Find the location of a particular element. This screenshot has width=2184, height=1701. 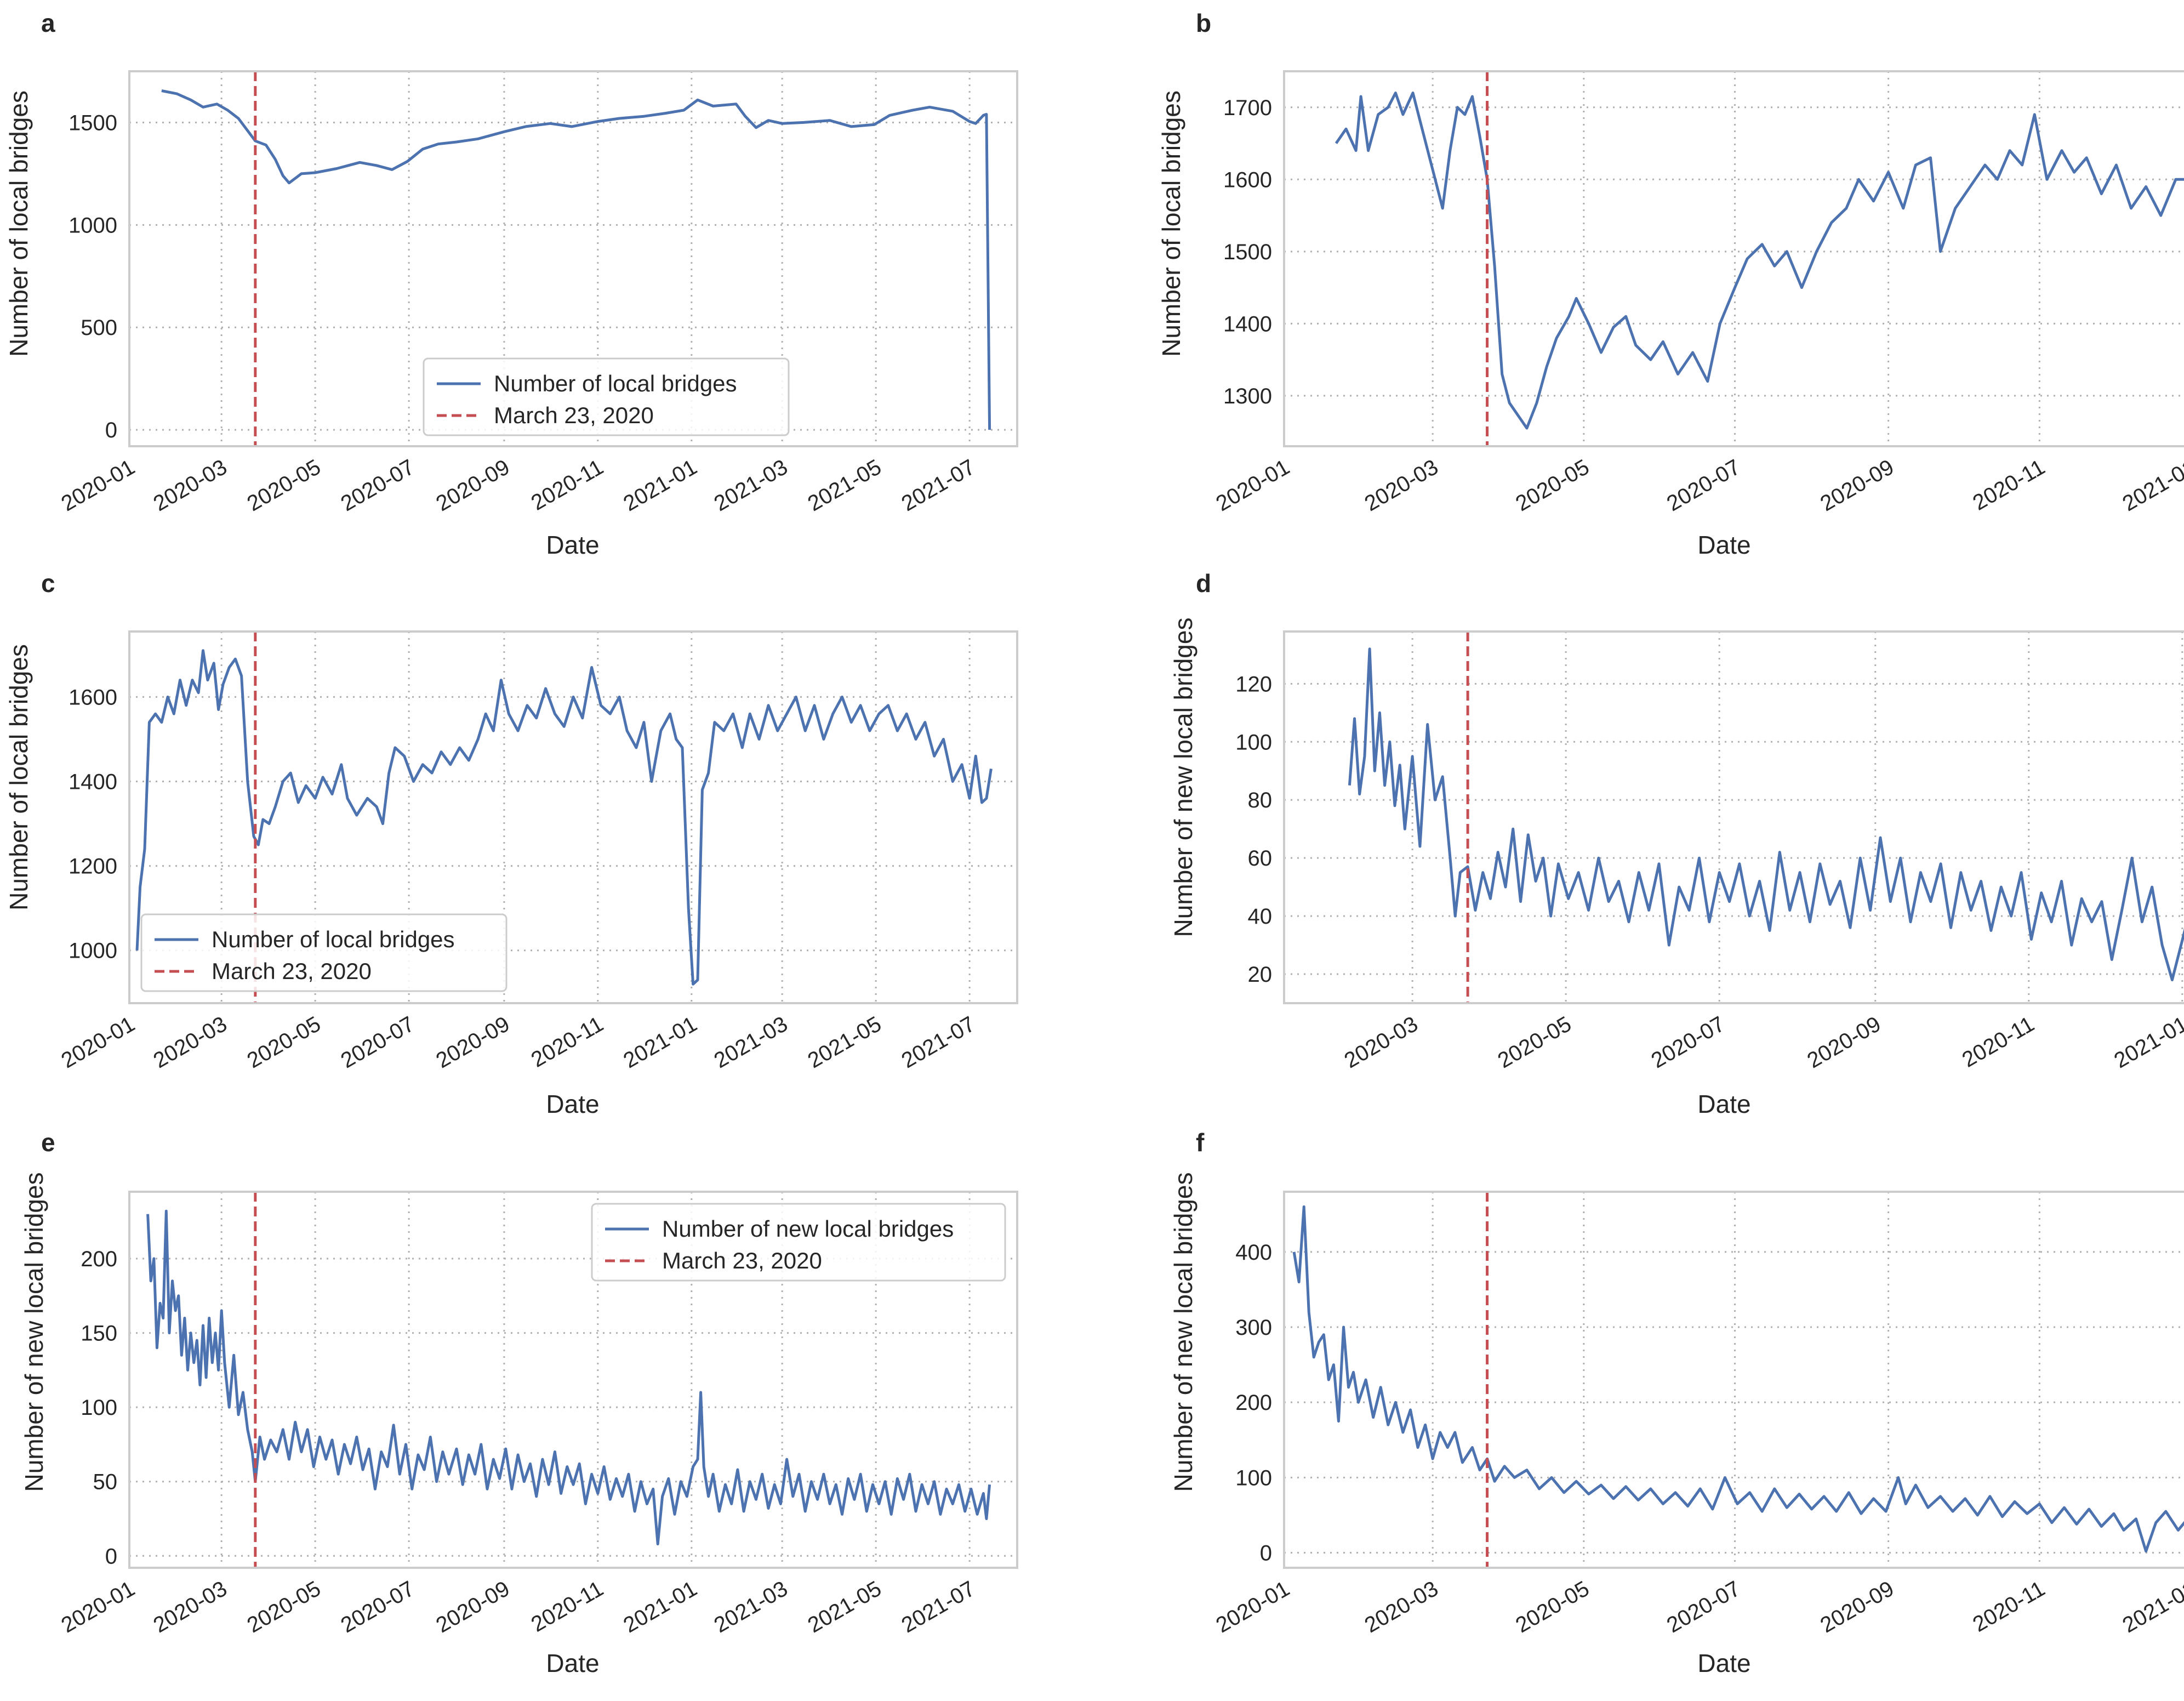

y-tick-label: 1300 is located at coordinates (1247, 396).